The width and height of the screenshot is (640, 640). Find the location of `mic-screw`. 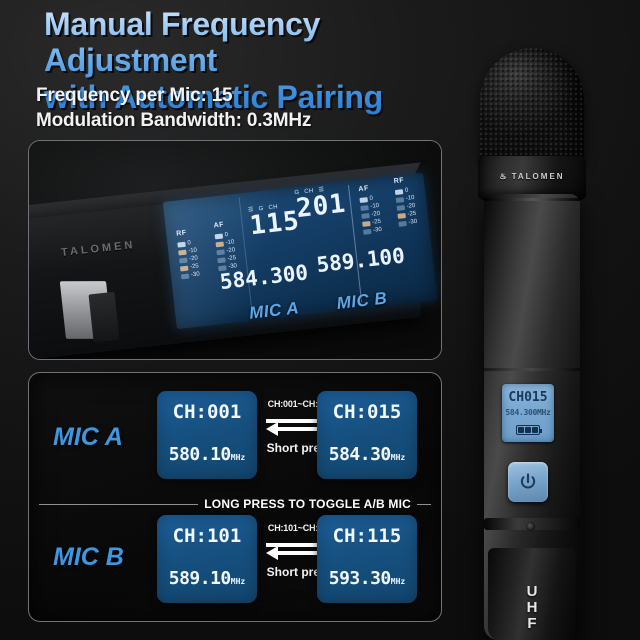

mic-screw is located at coordinates (530, 526).